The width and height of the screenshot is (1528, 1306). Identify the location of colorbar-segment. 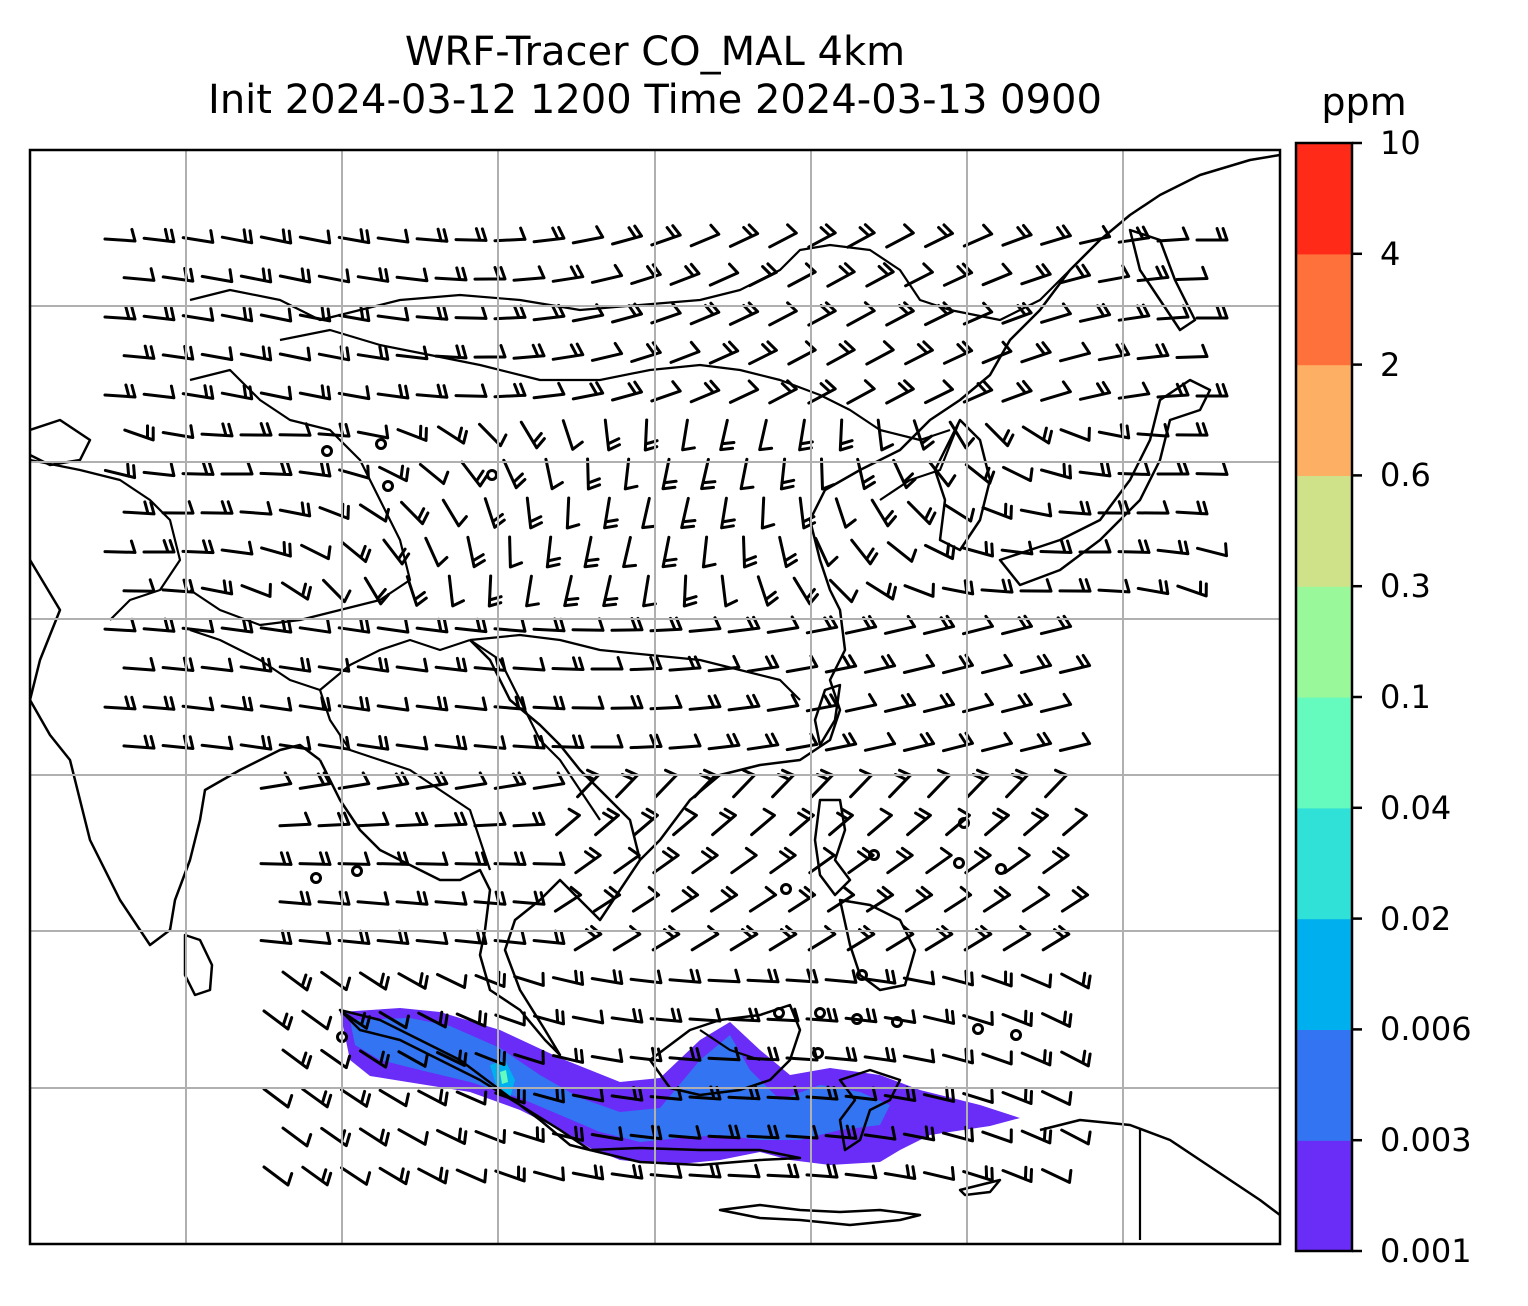
(1324, 420).